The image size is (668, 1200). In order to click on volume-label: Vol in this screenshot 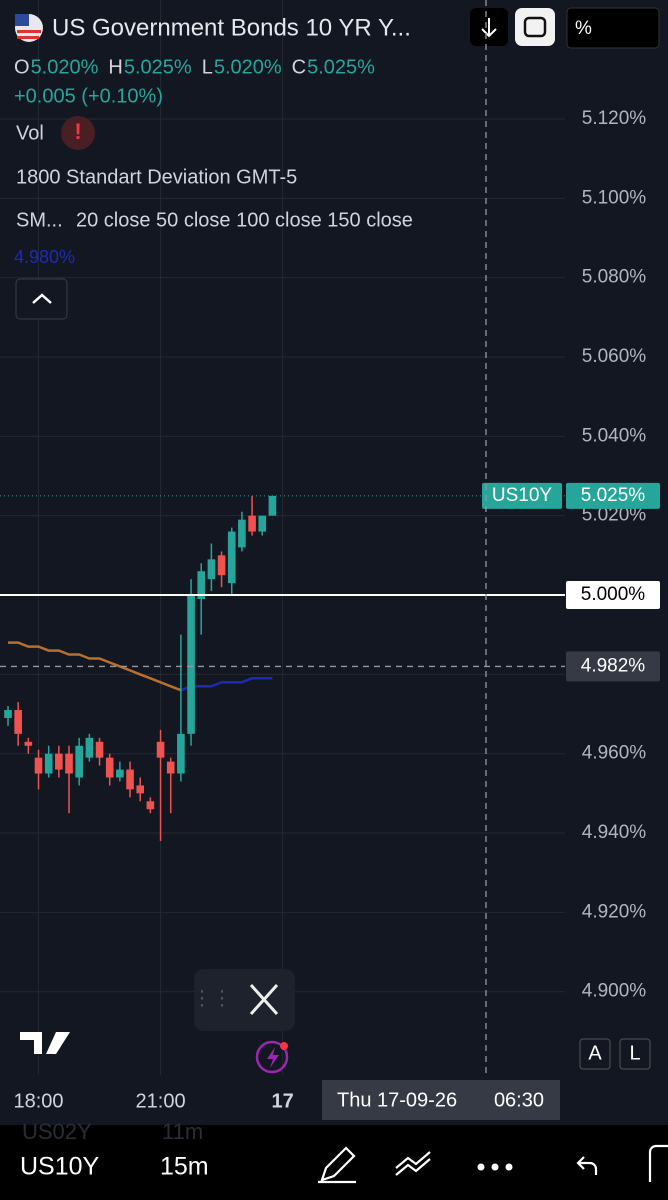, I will do `click(30, 133)`.